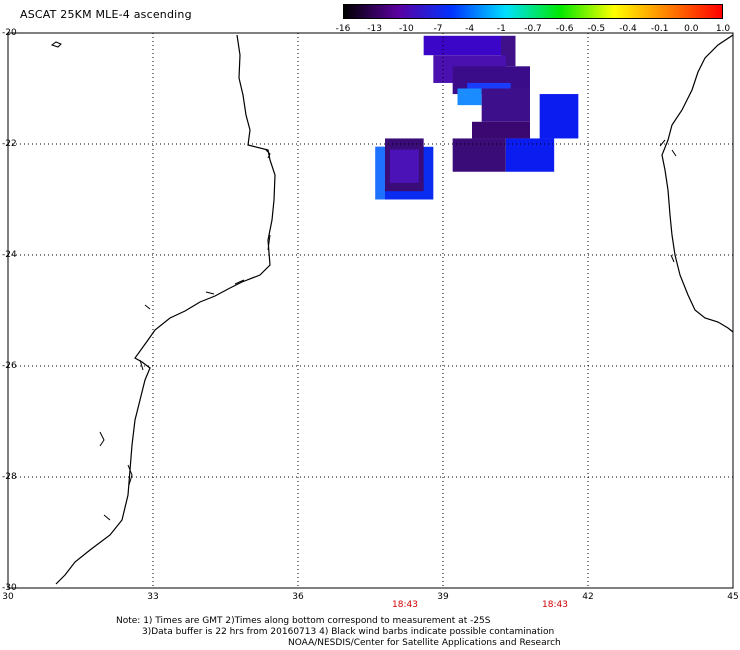 This screenshot has height=650, width=740. I want to click on latitude-tick-label: -22, so click(9, 144).